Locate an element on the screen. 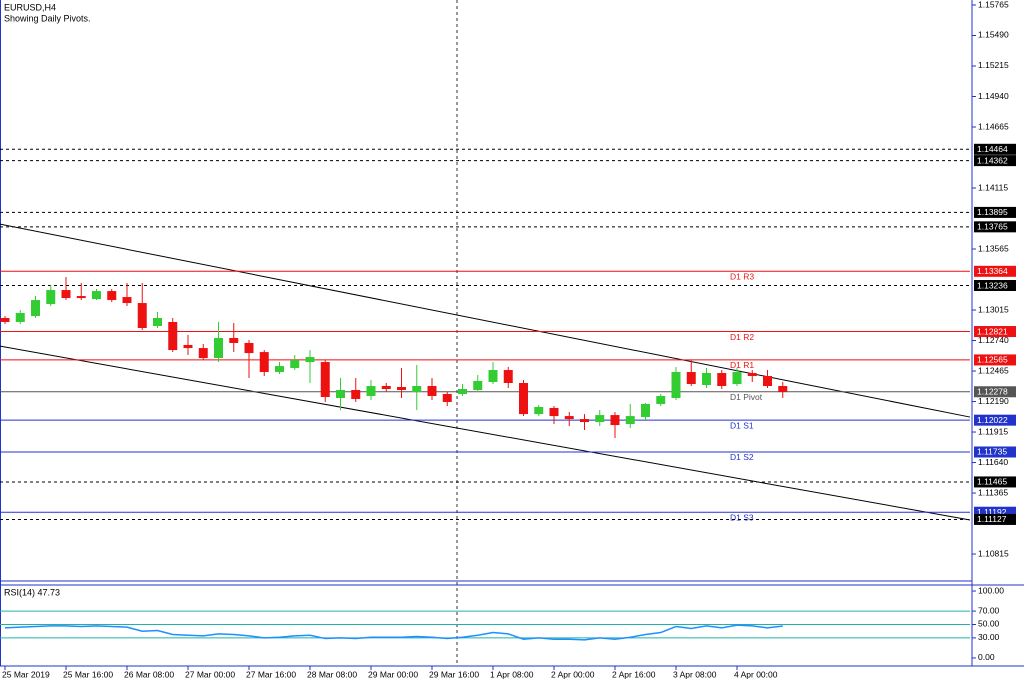 The image size is (1024, 683). y-tick-label: 1.14940 is located at coordinates (993, 96).